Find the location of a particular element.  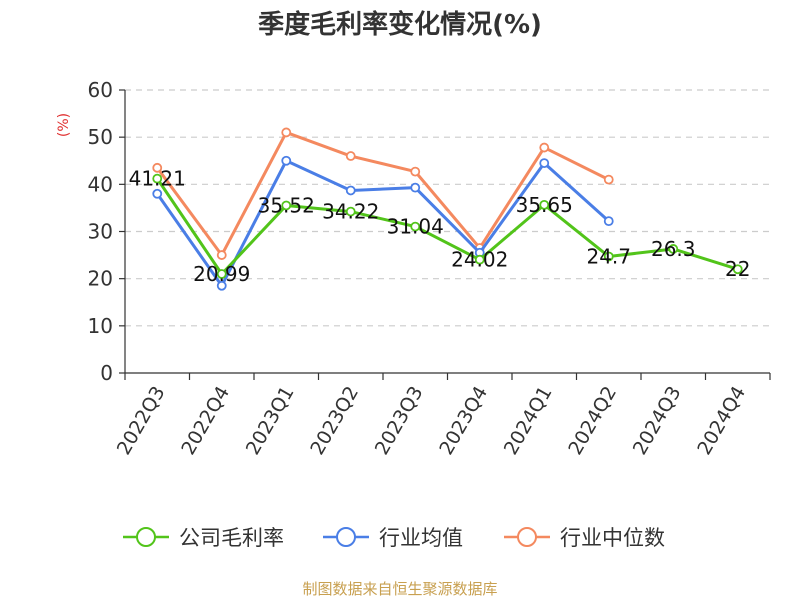

legend: 公司毛利率 行业均值 行业中位数 is located at coordinates (394, 538).